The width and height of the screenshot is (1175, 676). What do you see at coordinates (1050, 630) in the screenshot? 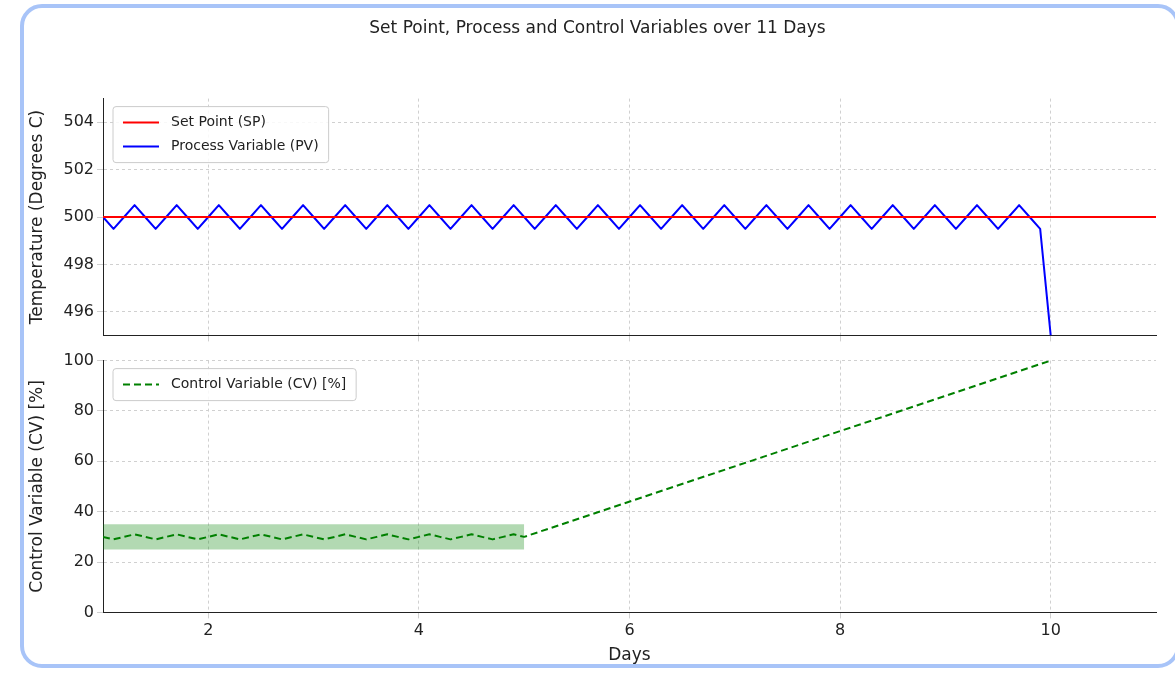
I see `x-tick-label: 10` at bounding box center [1050, 630].